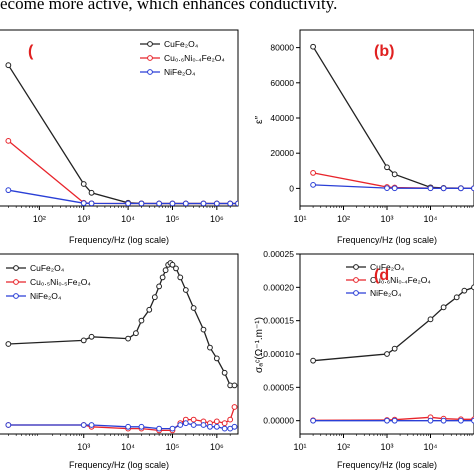  Describe the element at coordinates (278, 254) in the screenshot. I see `y-tick-label: 0.00025` at that location.